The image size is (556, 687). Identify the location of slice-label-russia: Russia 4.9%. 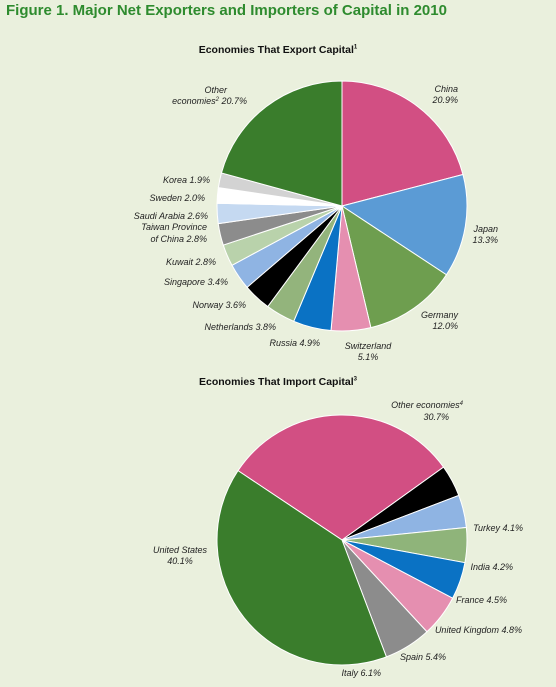
(294, 343).